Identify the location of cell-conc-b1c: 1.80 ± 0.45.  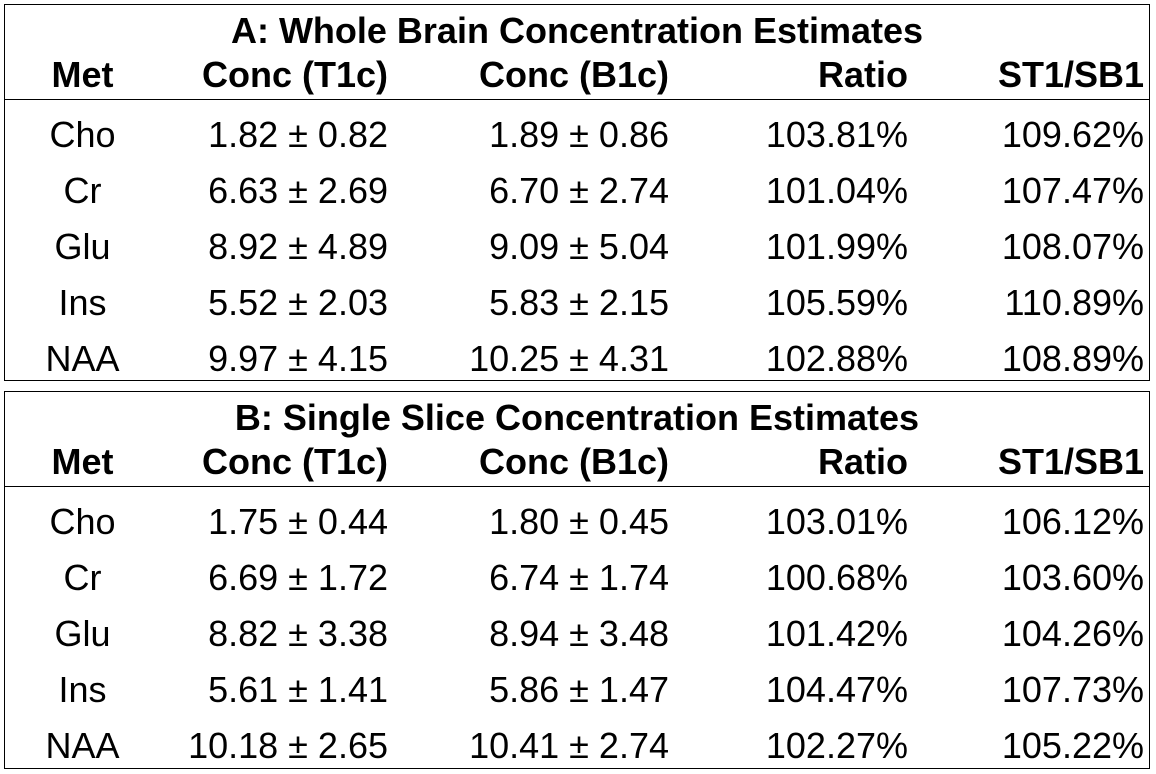
(579, 521).